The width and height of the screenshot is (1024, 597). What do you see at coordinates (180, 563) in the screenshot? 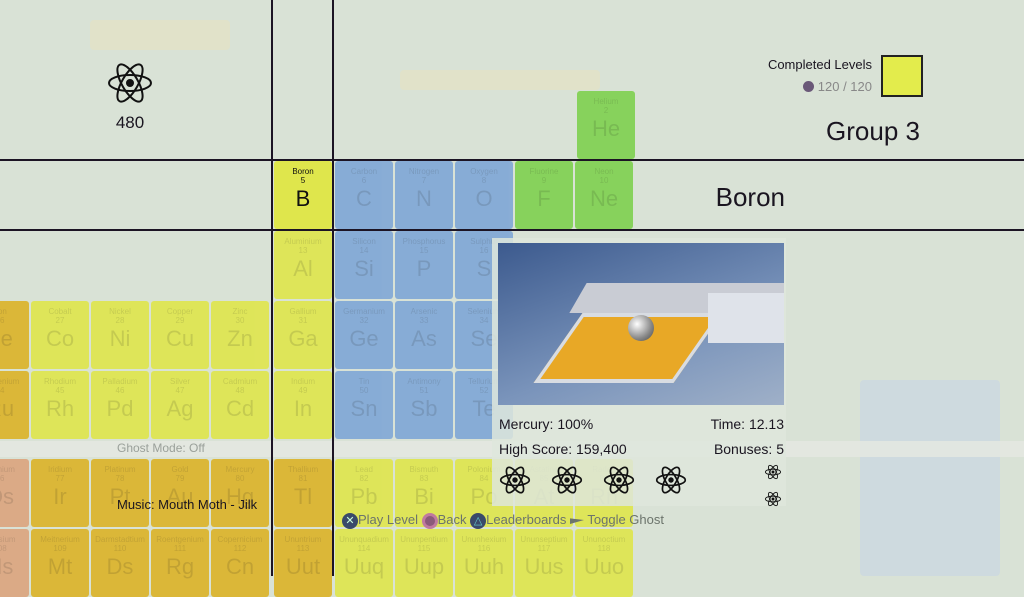
I see `element-tile-rg: Roentgenium 111 Rg` at bounding box center [180, 563].